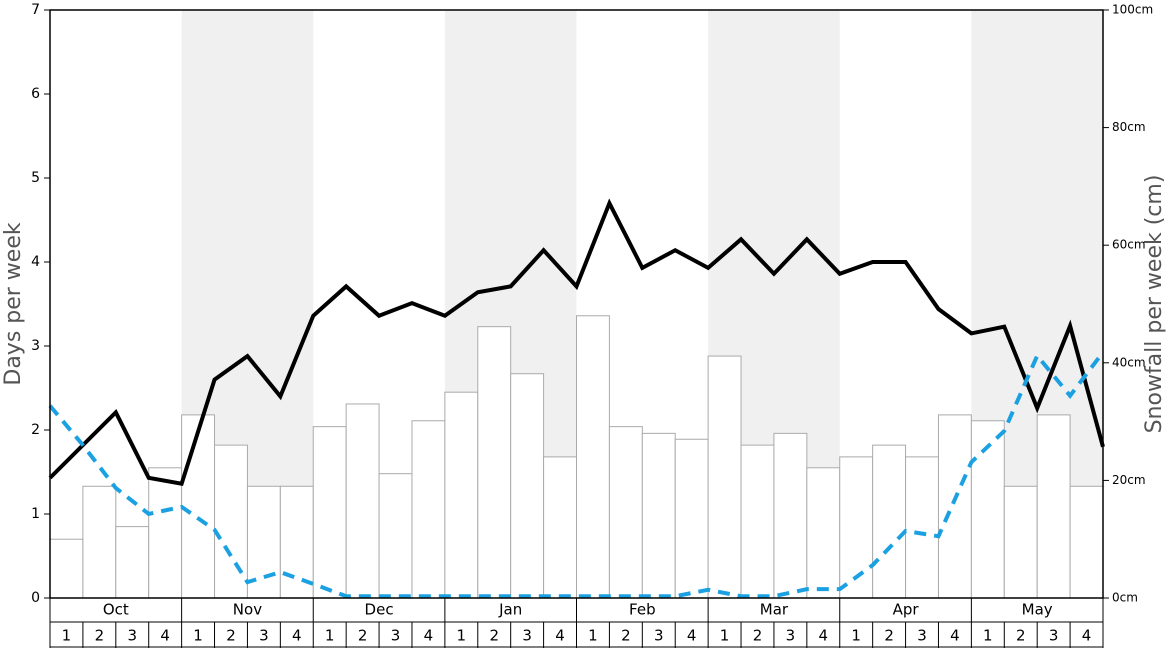 The height and width of the screenshot is (652, 1168). I want to click on y2-tick-label: 20cm, so click(1129, 480).